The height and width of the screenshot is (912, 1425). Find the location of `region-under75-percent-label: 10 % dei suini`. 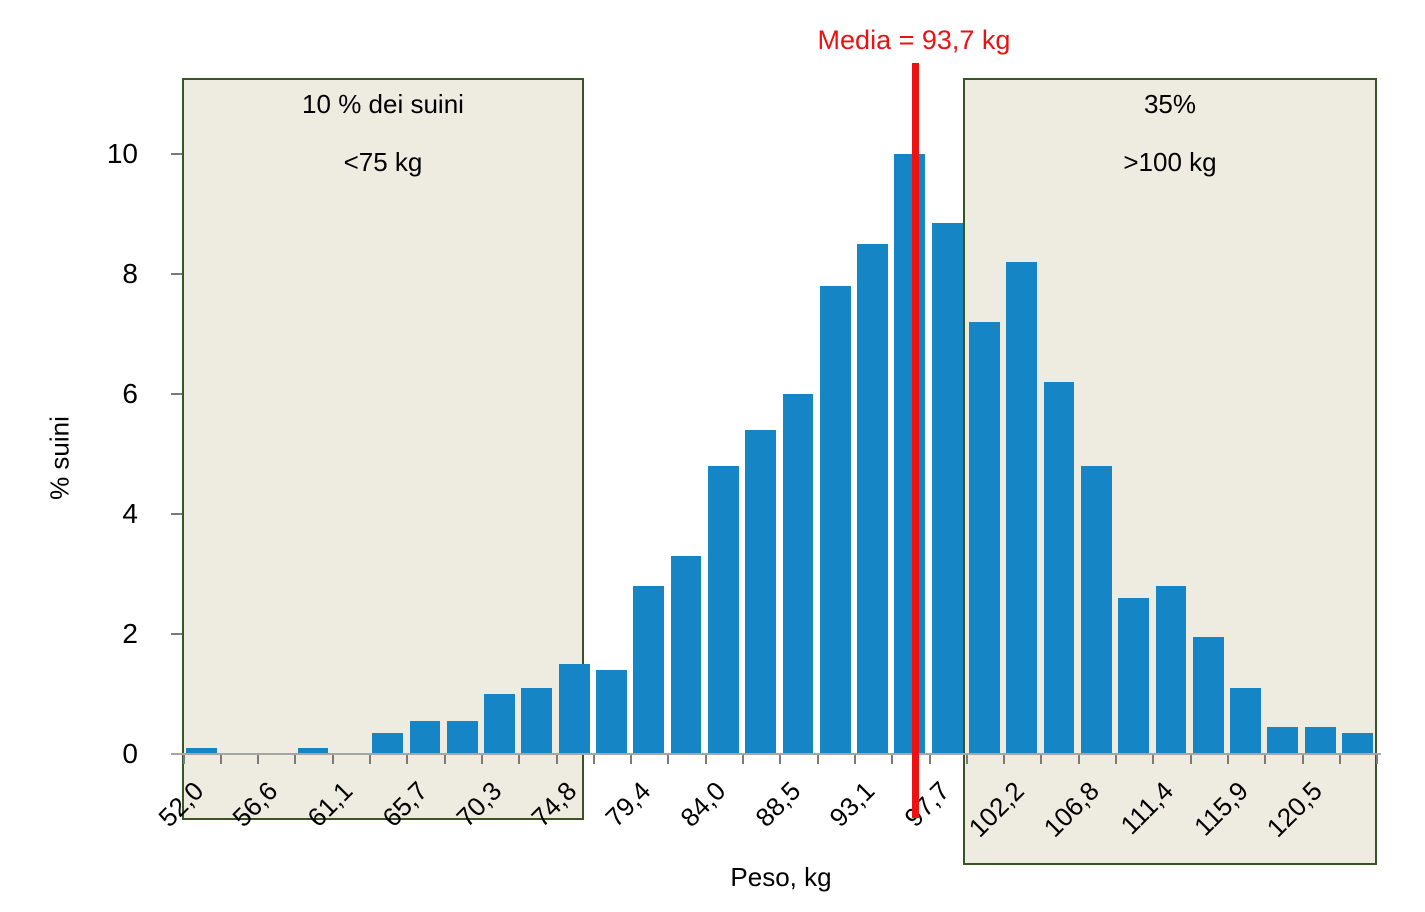

region-under75-percent-label: 10 % dei suini is located at coordinates (383, 104).